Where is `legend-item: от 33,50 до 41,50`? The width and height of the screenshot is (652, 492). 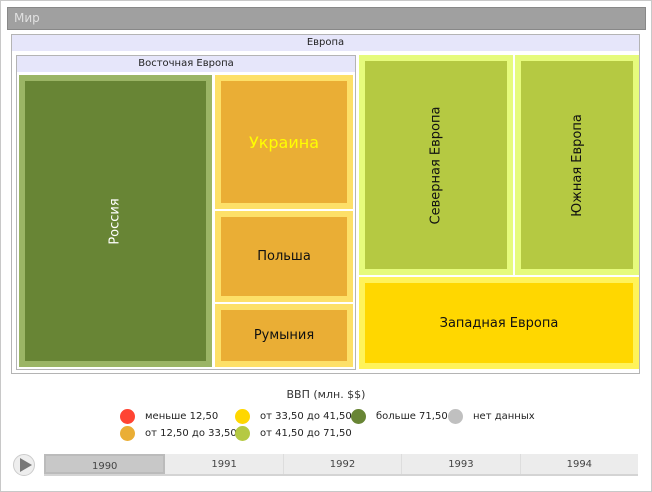 legend-item: от 33,50 до 41,50 is located at coordinates (293, 416).